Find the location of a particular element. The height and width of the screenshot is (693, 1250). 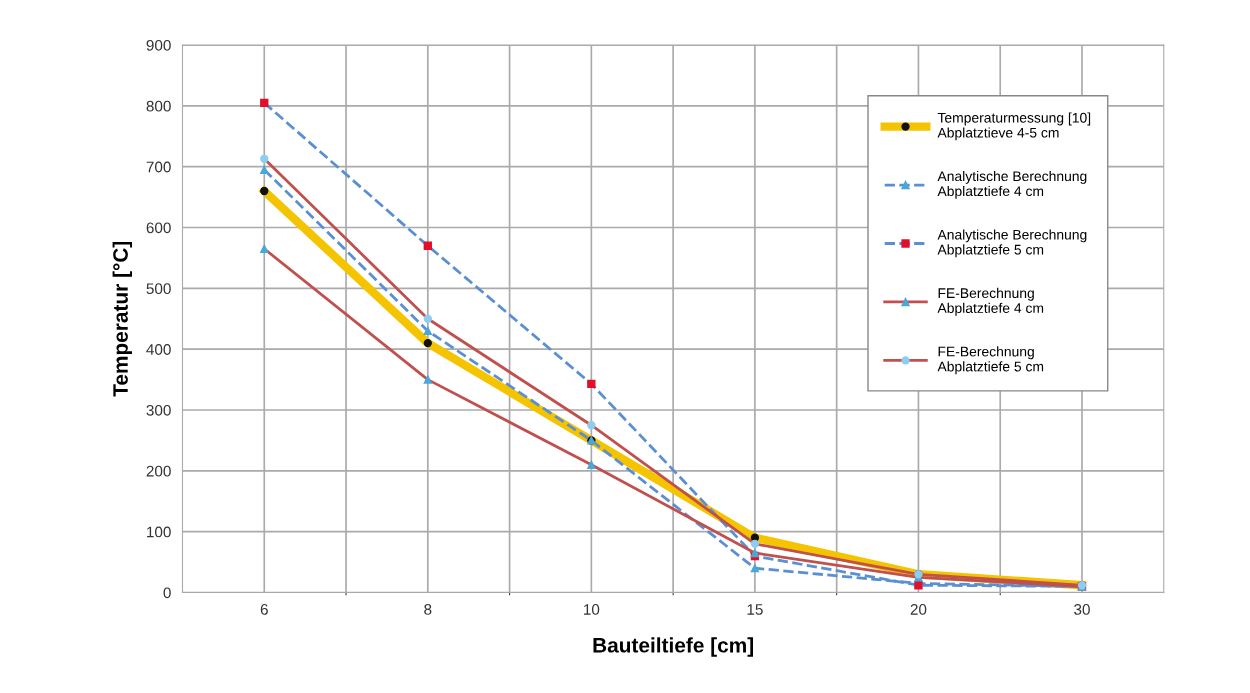

x-tick-label: 15 is located at coordinates (755, 609).